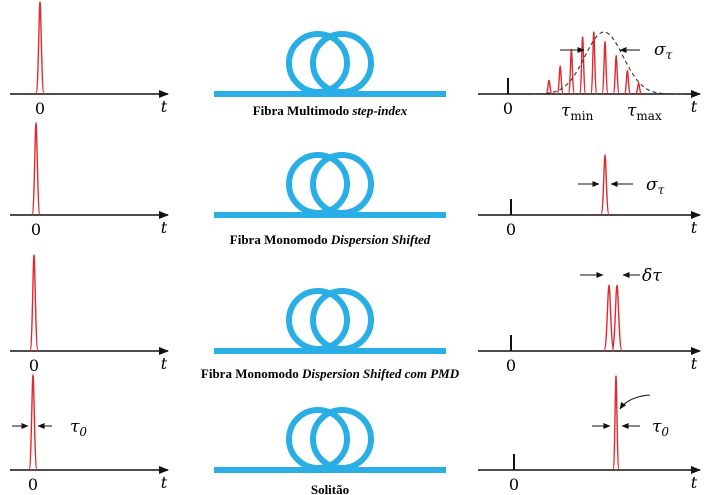  Describe the element at coordinates (609, 318) in the screenshot. I see `output-pulse-fast` at that location.